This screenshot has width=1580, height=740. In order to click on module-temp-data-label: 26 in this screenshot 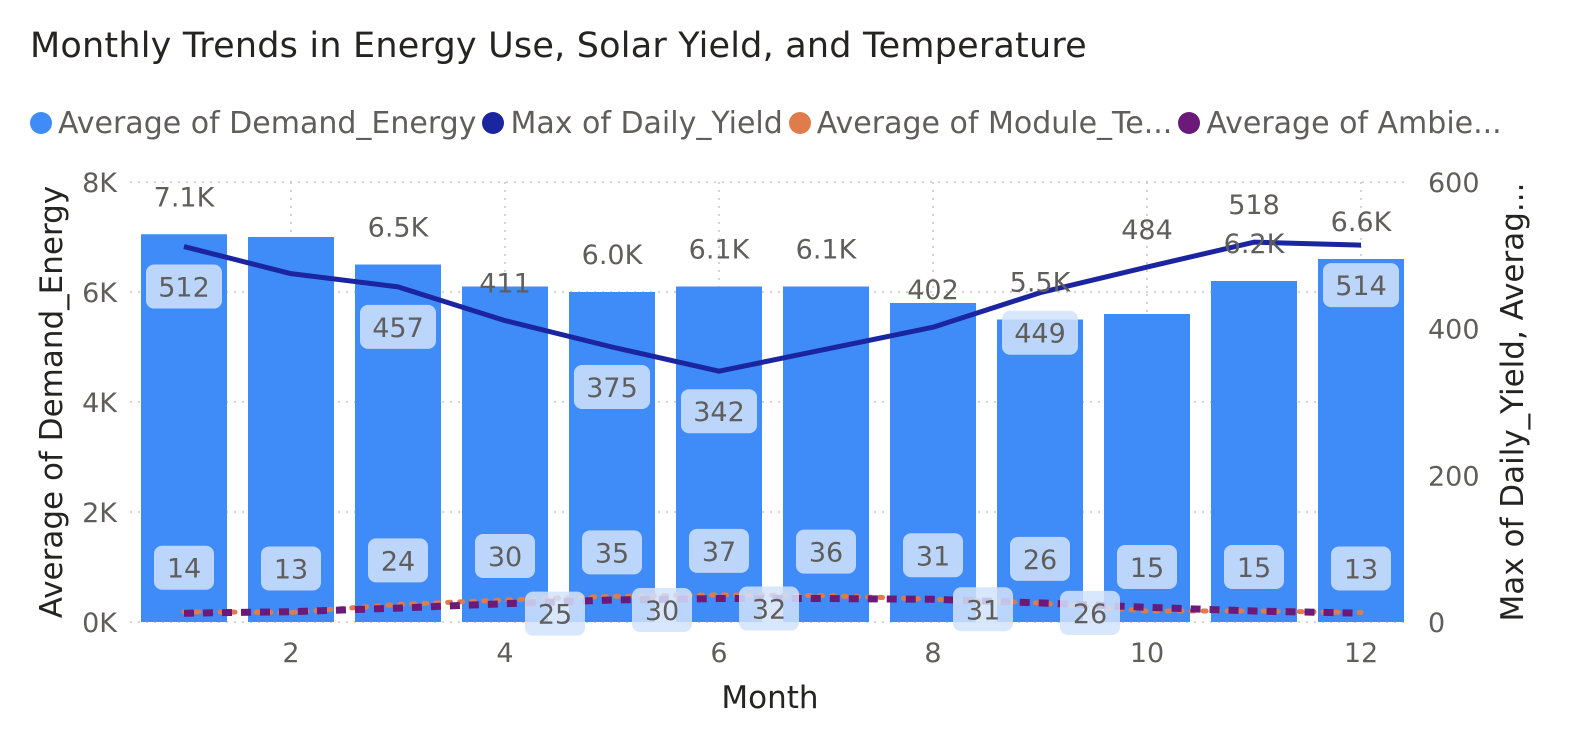, I will do `click(1040, 560)`.